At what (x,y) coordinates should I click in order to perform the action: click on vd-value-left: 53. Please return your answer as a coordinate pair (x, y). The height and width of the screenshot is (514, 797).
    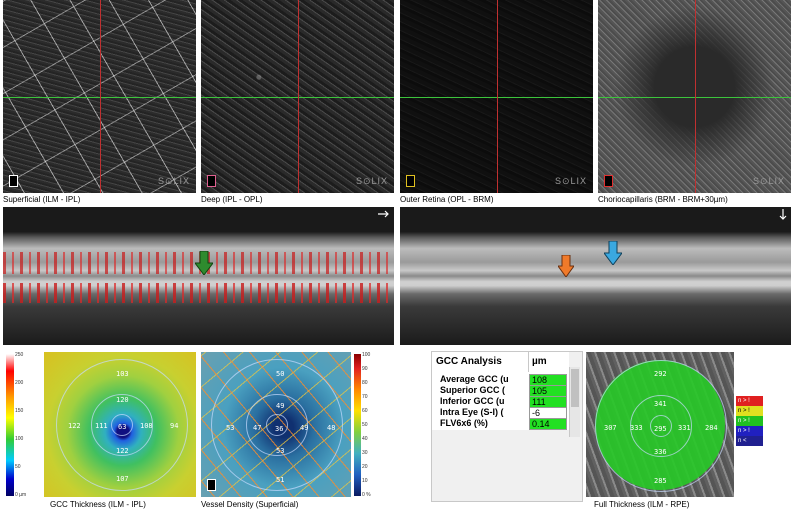
    Looking at the image, I should click on (230, 428).